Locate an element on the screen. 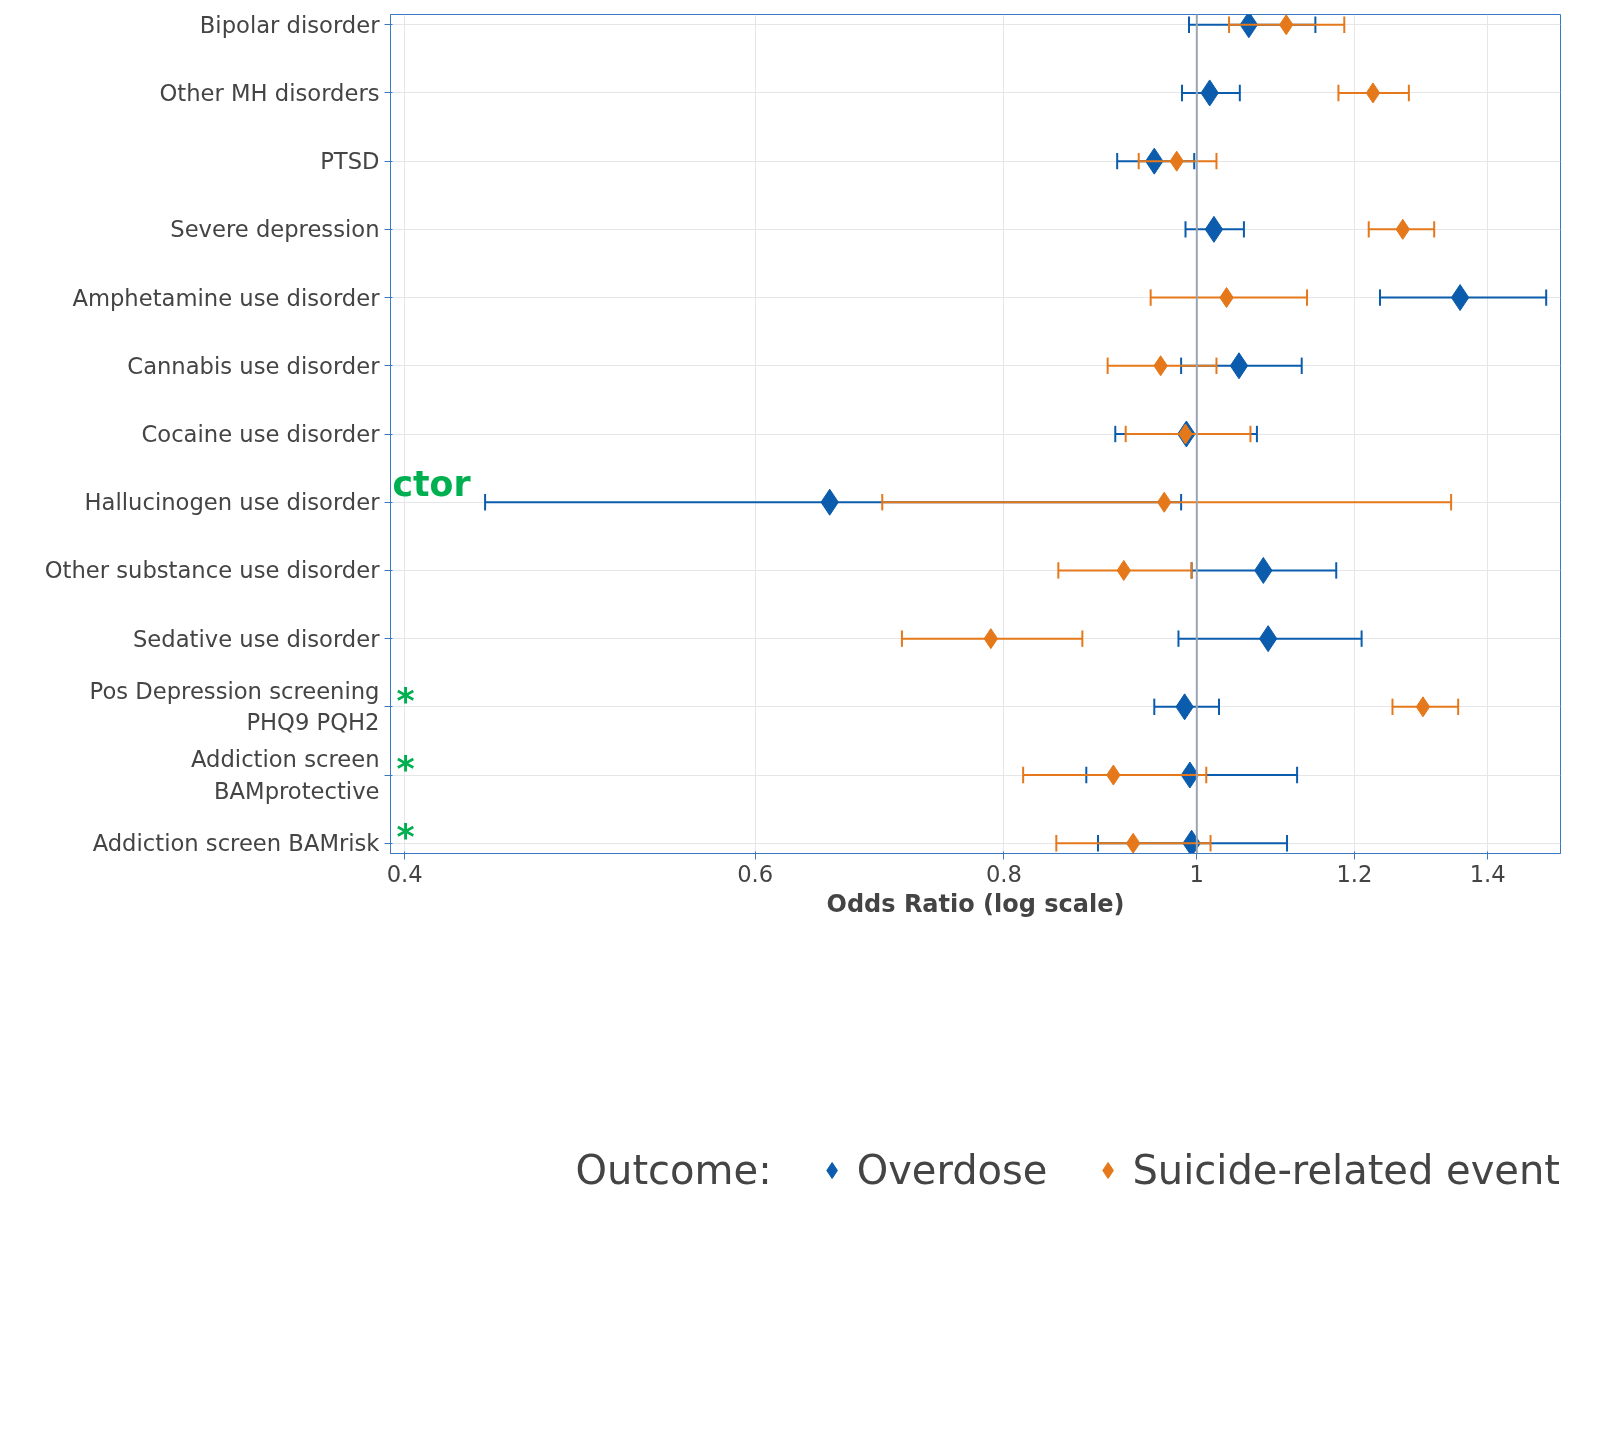 Image resolution: width=1611 pixels, height=1454 pixels. legend-title: Outcome: is located at coordinates (673, 1170).